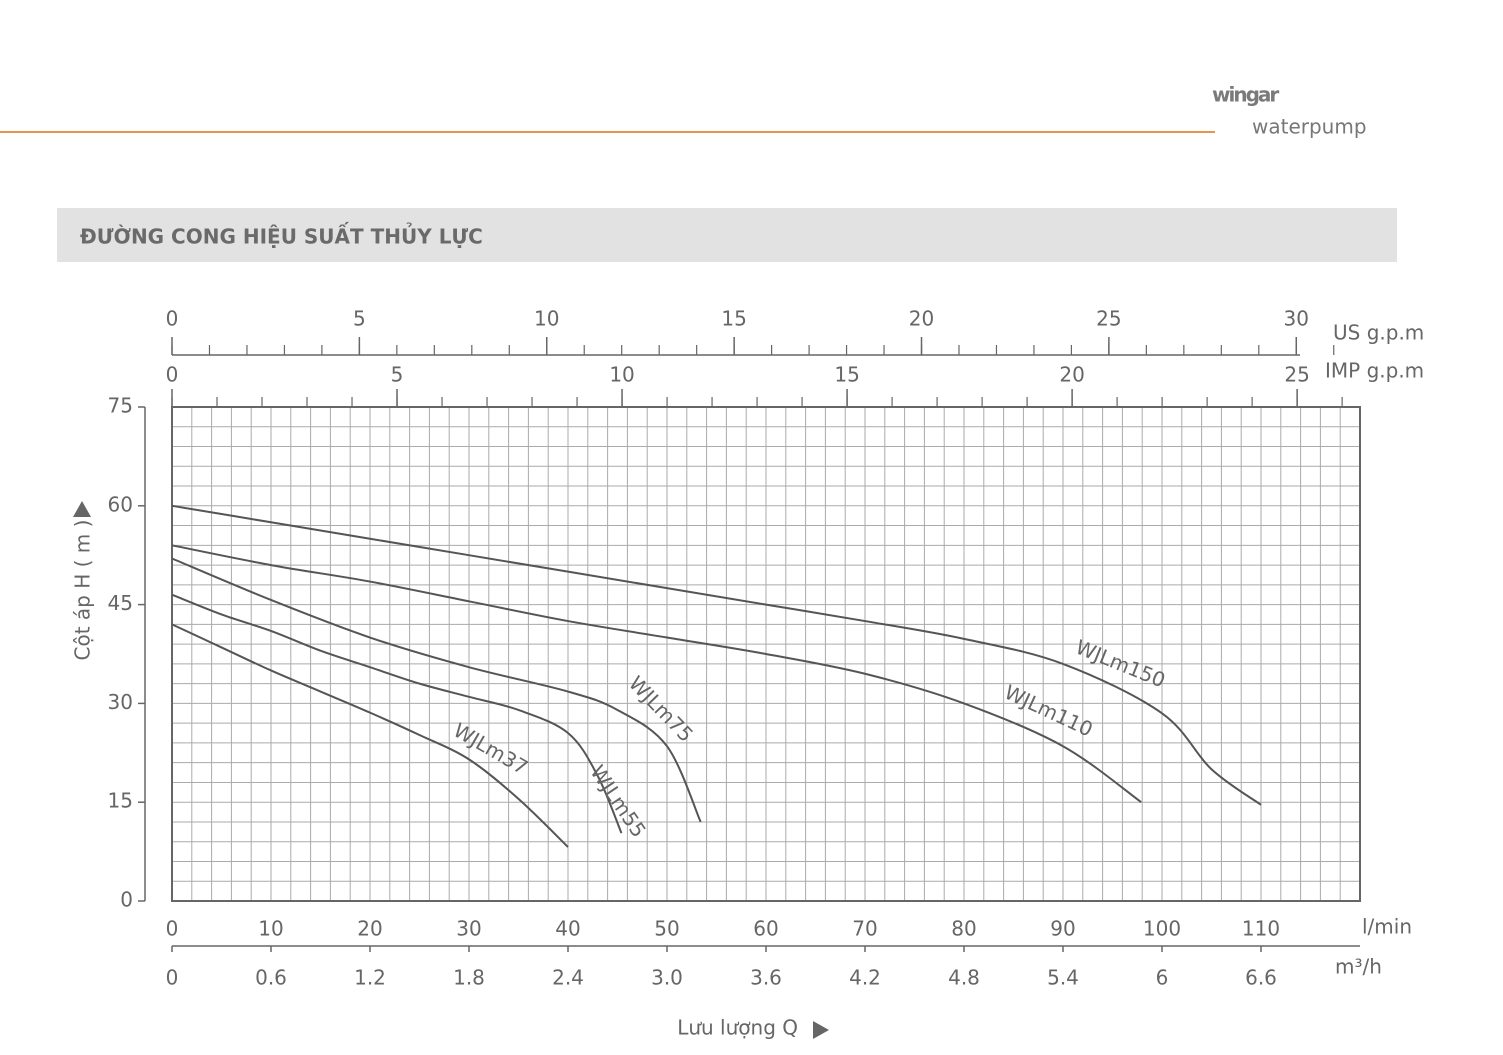  What do you see at coordinates (82, 509) in the screenshot?
I see `y-arrow` at bounding box center [82, 509].